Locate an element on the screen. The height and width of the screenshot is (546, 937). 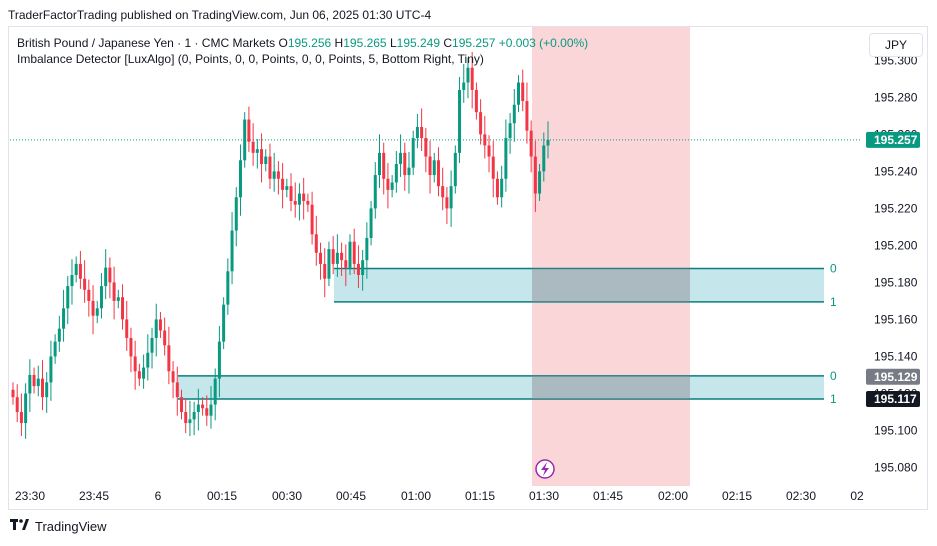
time-axis-tick-label: 02:15 is located at coordinates (737, 496).